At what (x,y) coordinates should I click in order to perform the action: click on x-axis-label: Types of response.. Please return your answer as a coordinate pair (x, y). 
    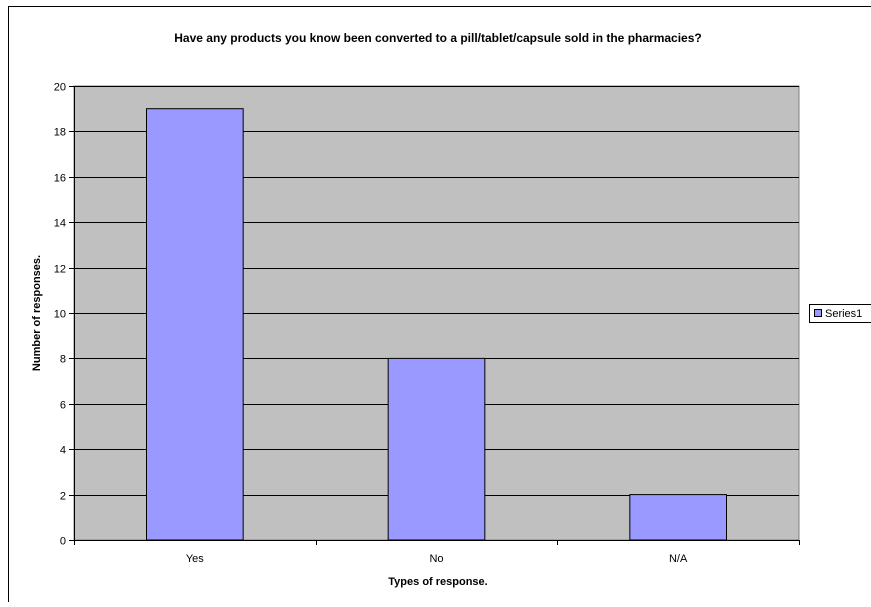
    Looking at the image, I should click on (437, 582).